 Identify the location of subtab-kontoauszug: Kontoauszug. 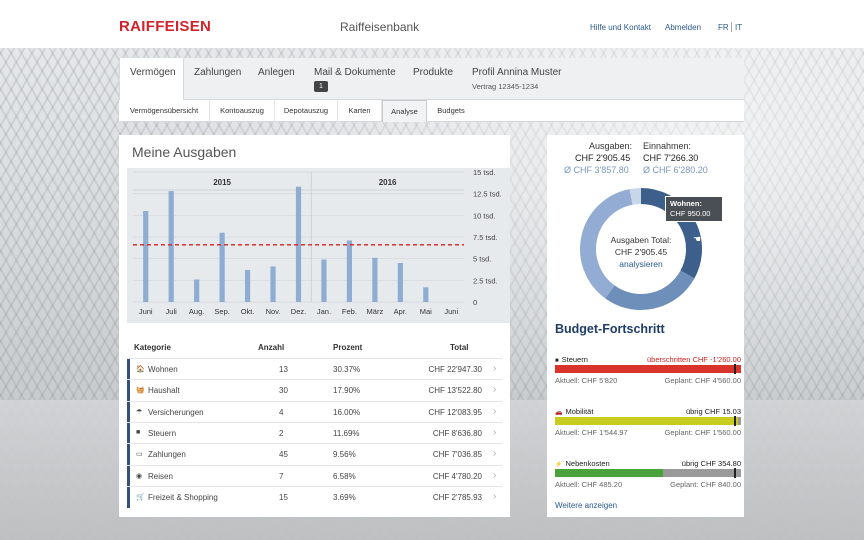
(242, 111).